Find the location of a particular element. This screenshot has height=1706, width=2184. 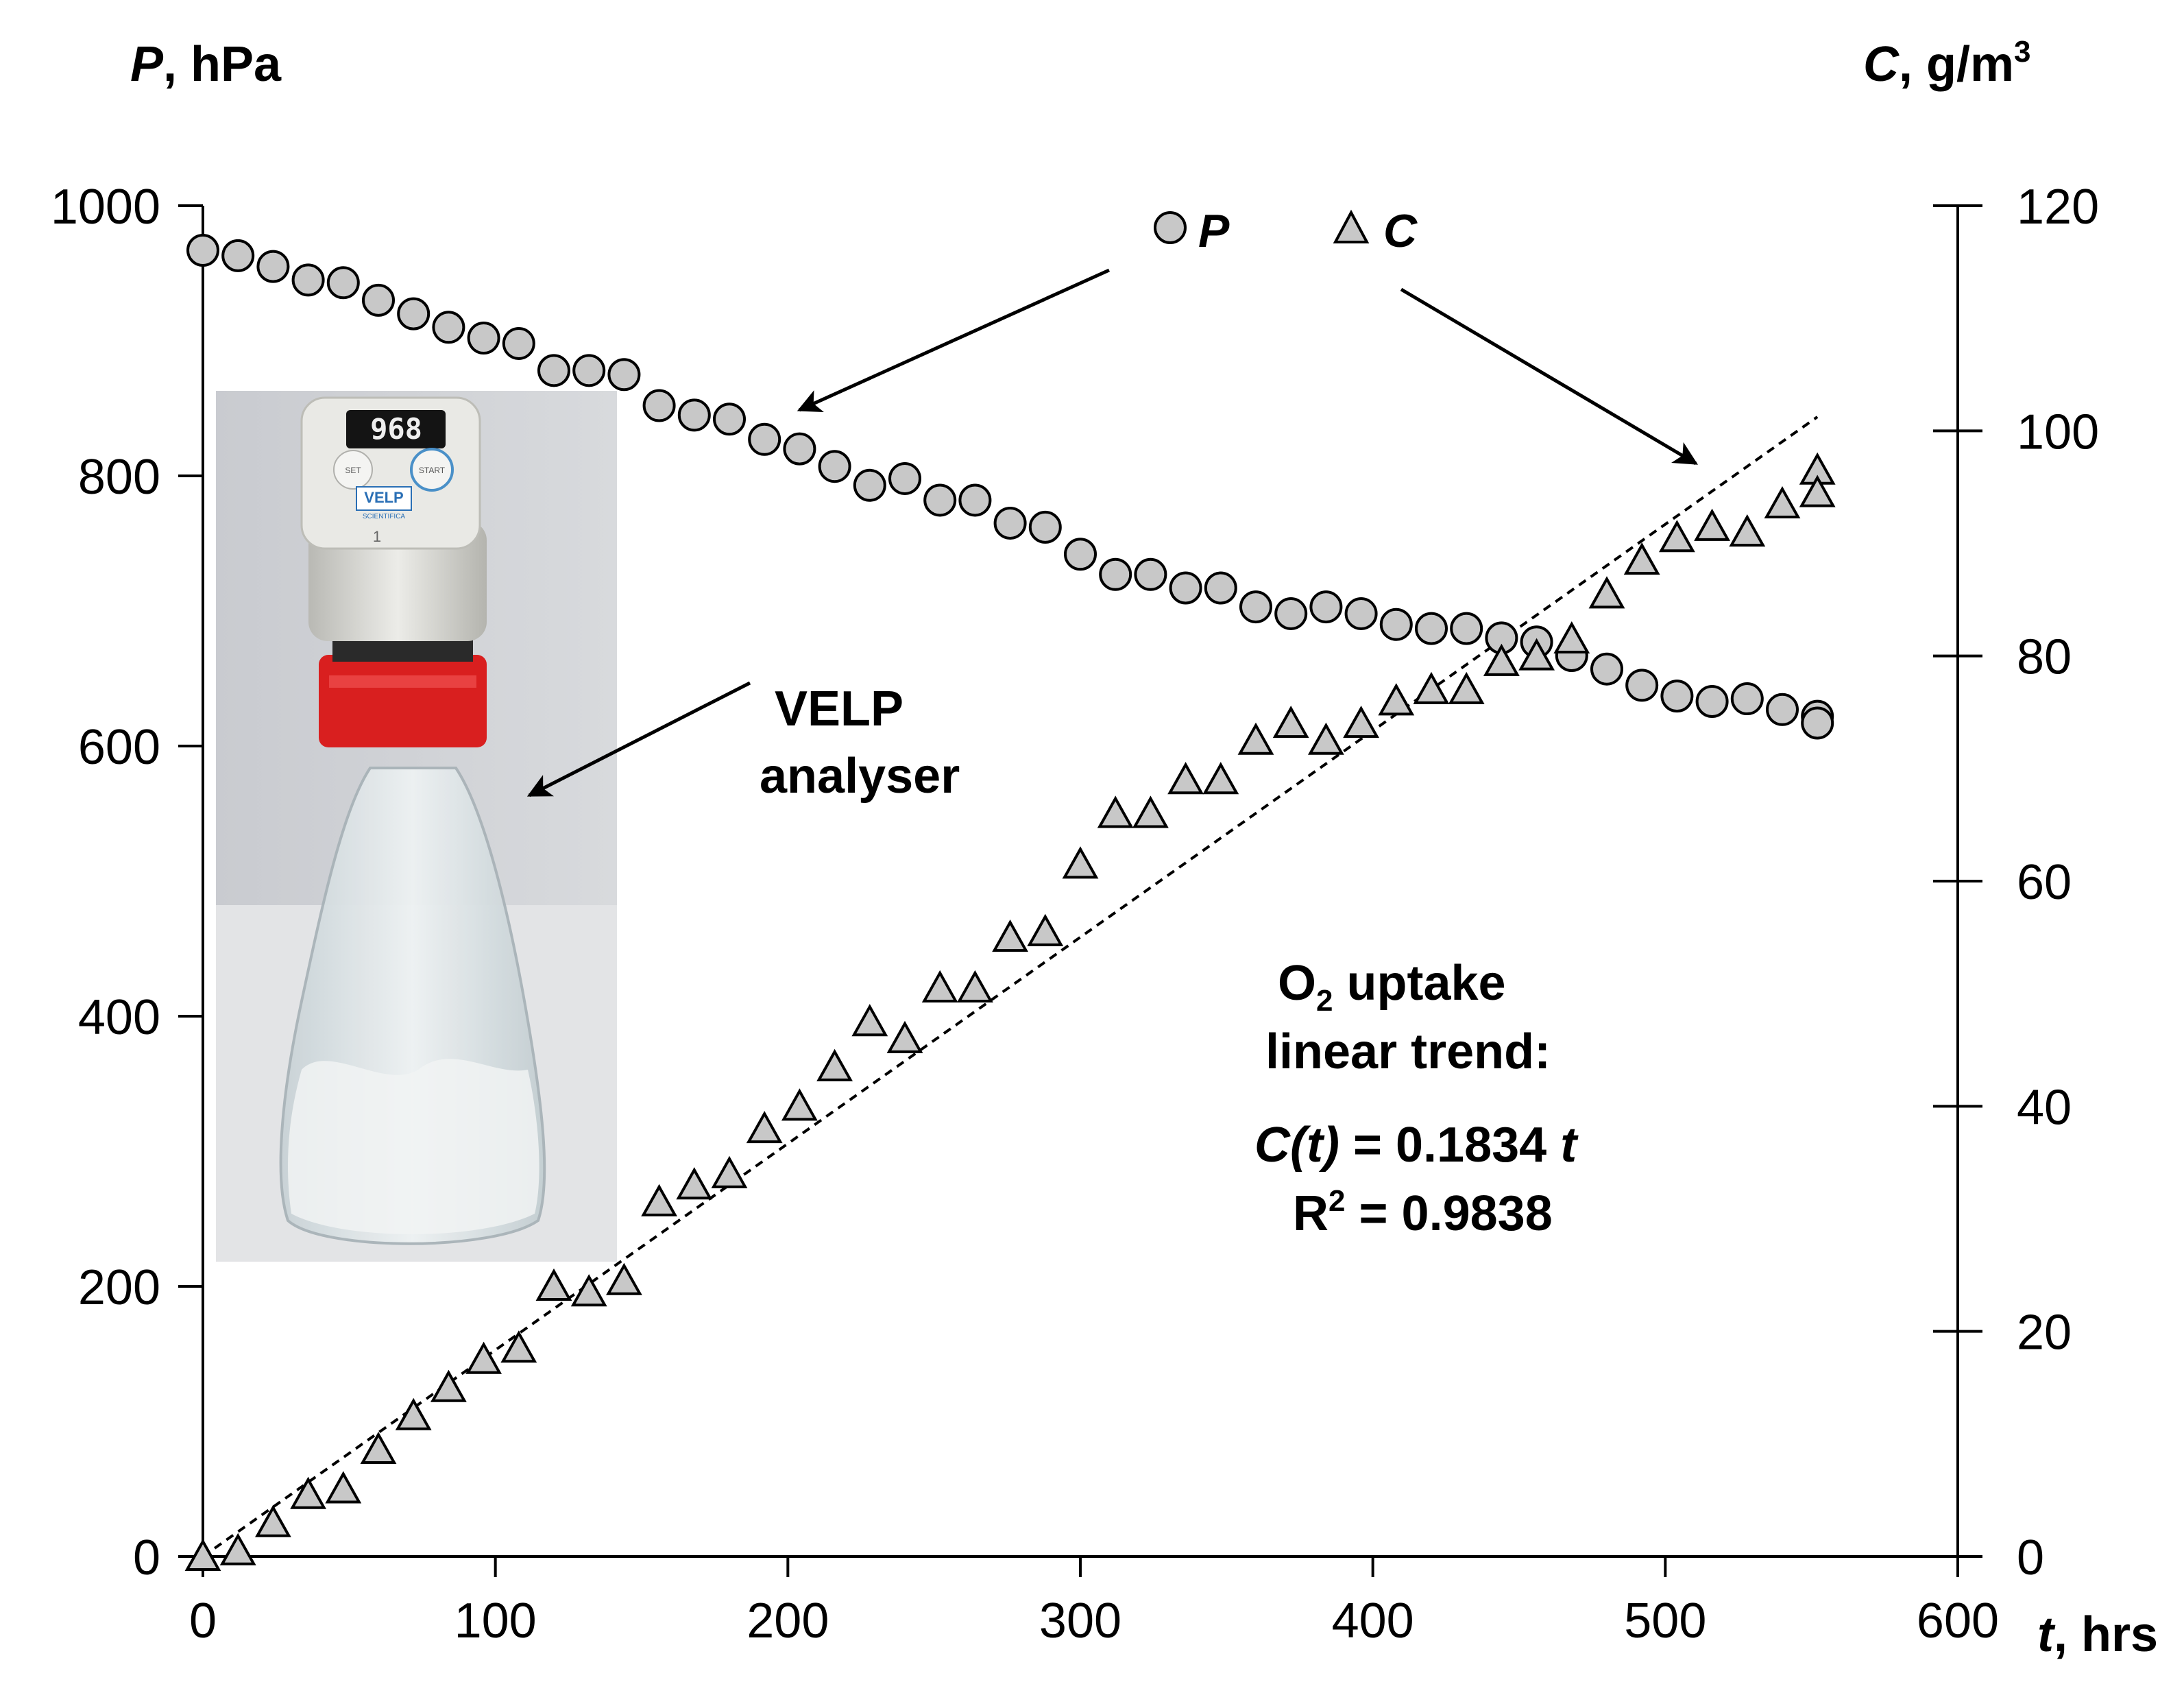

x-tick-label: 0 is located at coordinates (203, 1621).